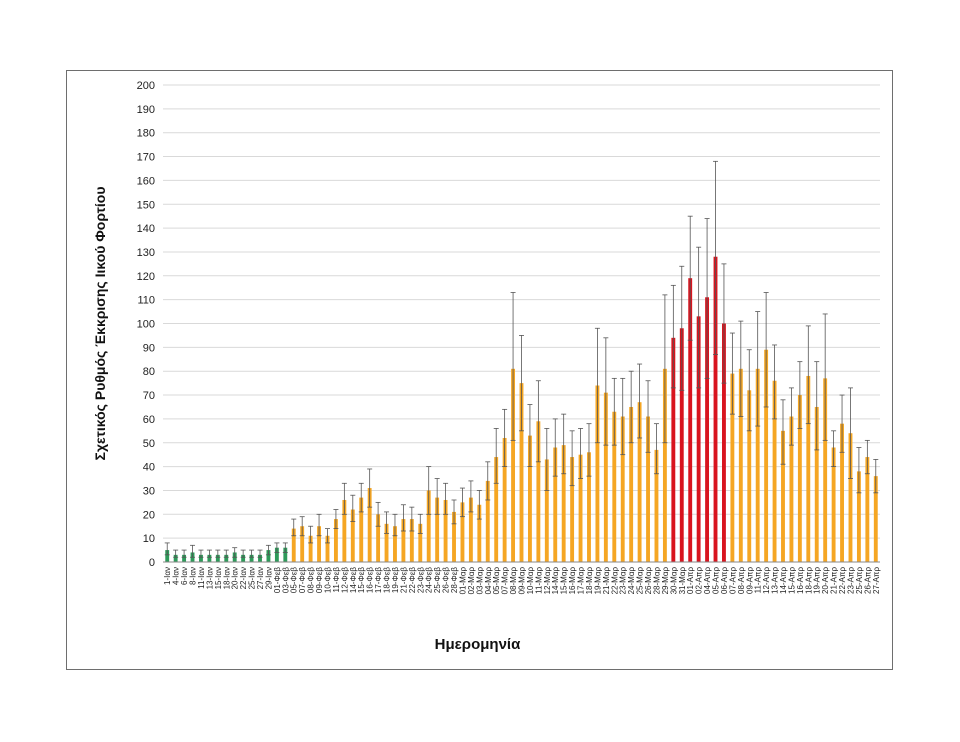 This screenshot has width=960, height=742. I want to click on x-tick-label: 12-Φεβ, so click(344, 580).